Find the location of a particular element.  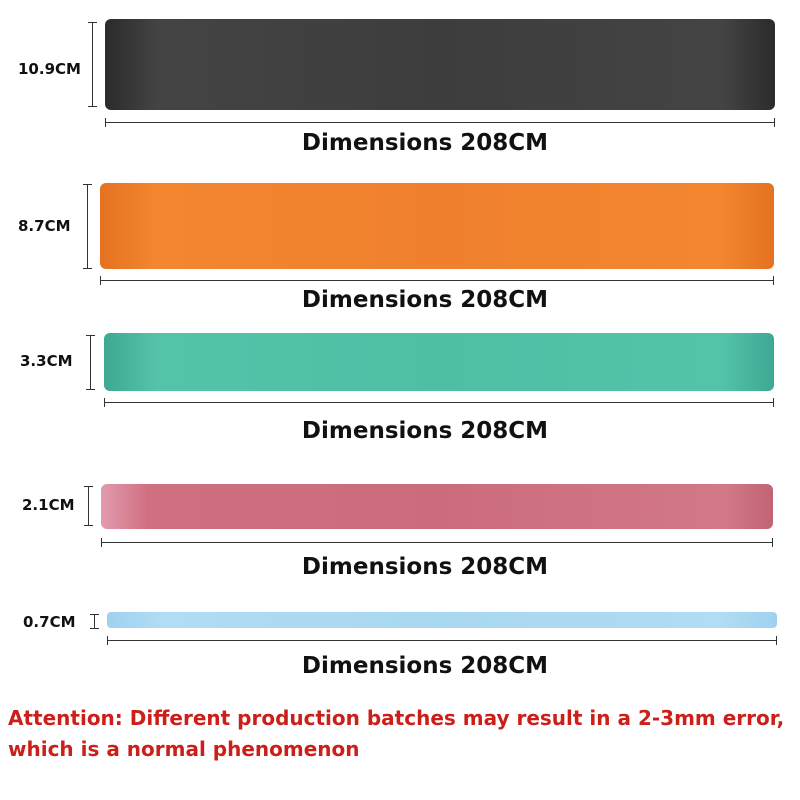

band-4-length-marker is located at coordinates (437, 542).